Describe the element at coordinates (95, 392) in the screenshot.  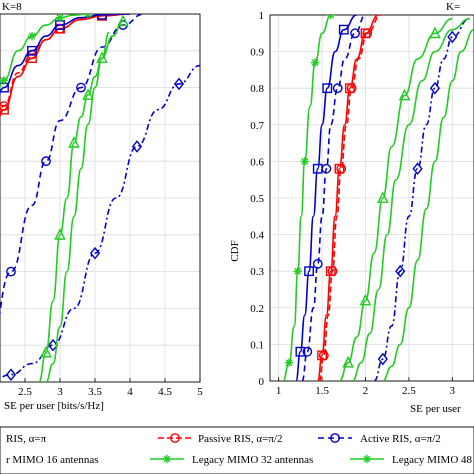
I see `x-tick-label: 3.5` at that location.